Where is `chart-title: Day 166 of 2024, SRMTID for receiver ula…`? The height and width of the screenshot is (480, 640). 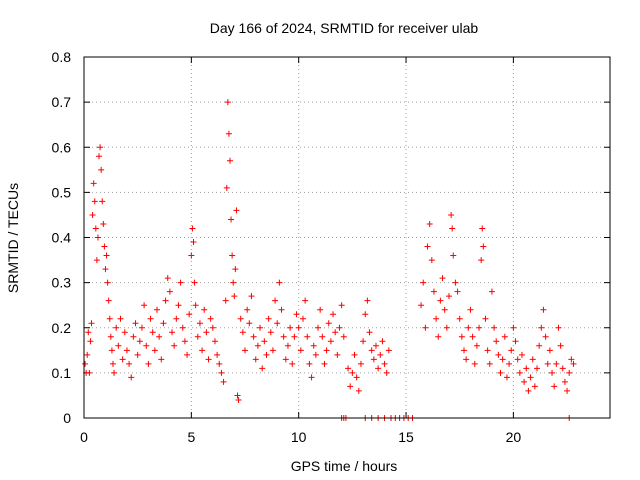 chart-title: Day 166 of 2024, SRMTID for receiver ula… is located at coordinates (344, 28).